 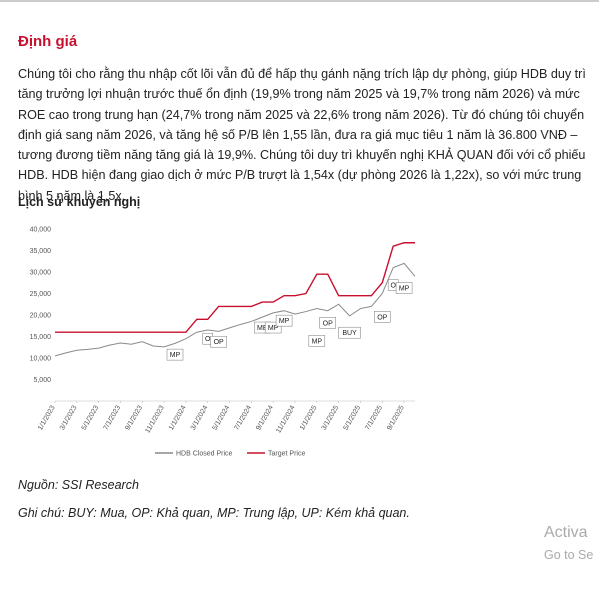 I want to click on source: Nguồn: SSI Research, so click(x=78, y=485).